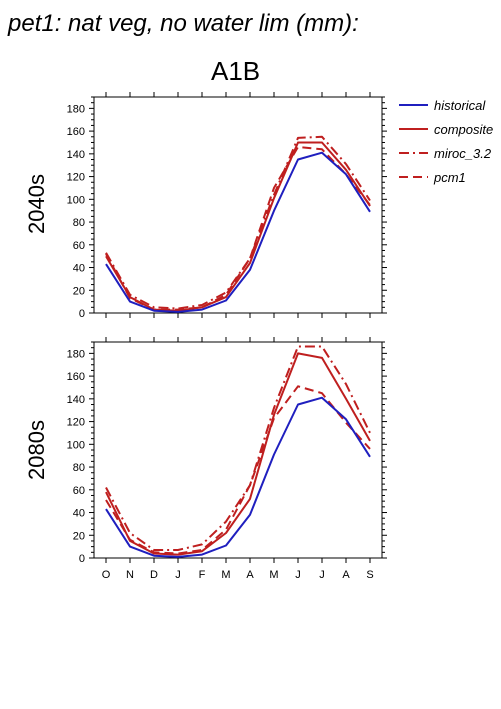 The height and width of the screenshot is (709, 501). I want to click on series-line-pcm1-2080s, so click(238, 470).